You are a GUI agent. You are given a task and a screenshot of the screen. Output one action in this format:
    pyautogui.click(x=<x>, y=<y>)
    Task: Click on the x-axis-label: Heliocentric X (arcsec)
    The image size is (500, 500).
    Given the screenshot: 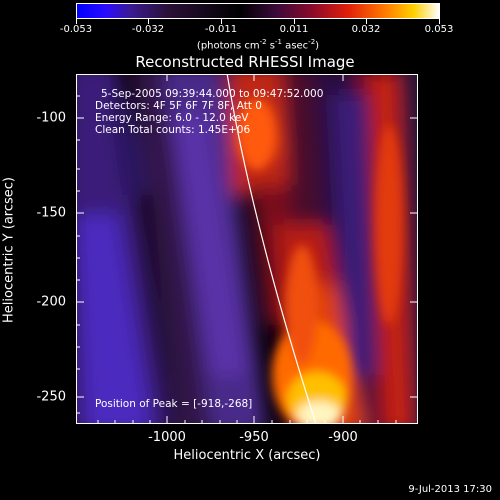 What is the action you would take?
    pyautogui.click(x=247, y=455)
    